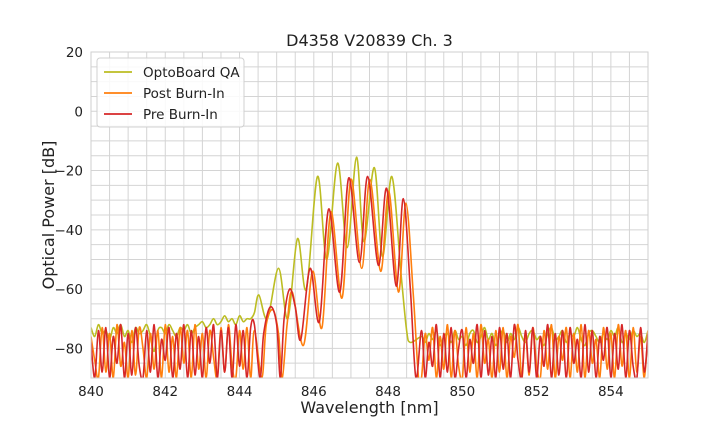 This screenshot has width=720, height=432. I want to click on legend-box, so click(170, 92).